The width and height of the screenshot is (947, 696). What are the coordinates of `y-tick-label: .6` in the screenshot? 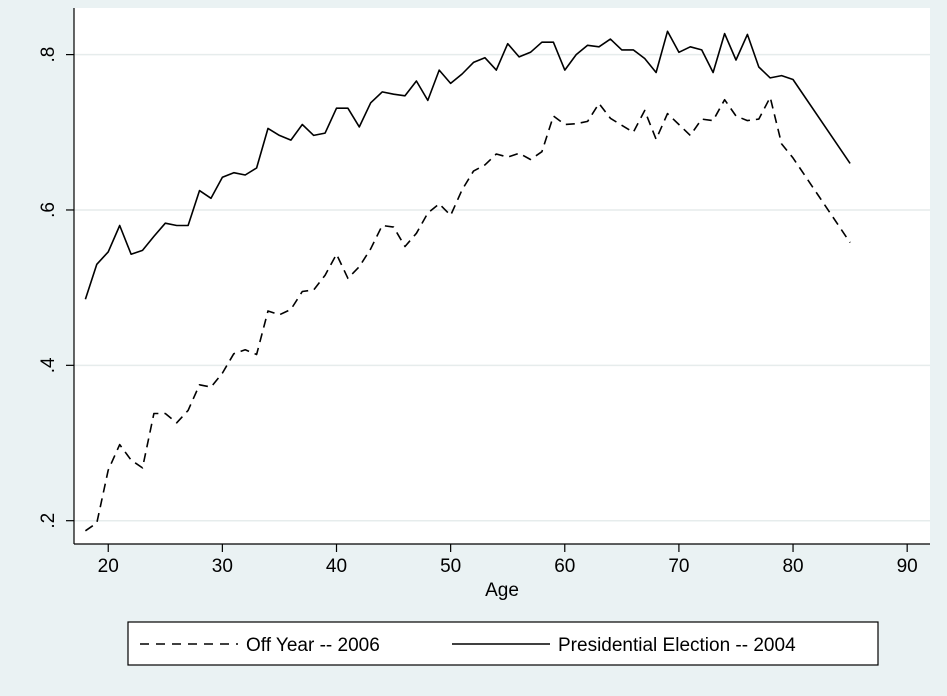 It's located at (48, 210).